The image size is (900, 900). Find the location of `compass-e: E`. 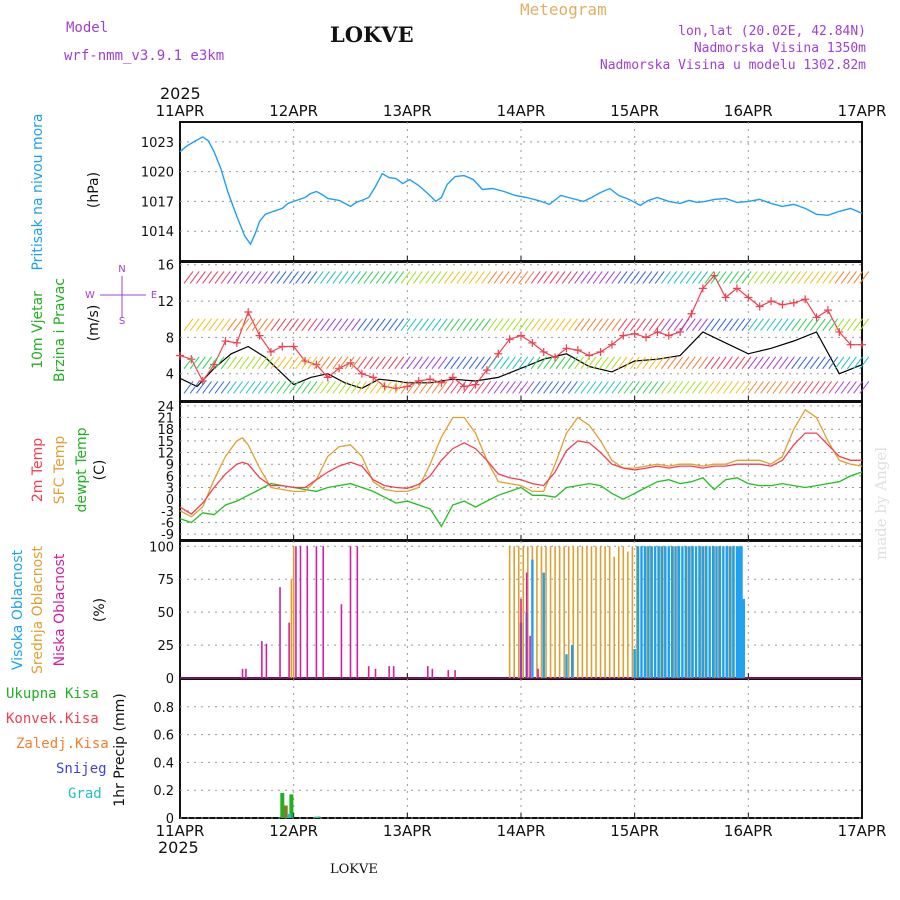

compass-e: E is located at coordinates (154, 295).